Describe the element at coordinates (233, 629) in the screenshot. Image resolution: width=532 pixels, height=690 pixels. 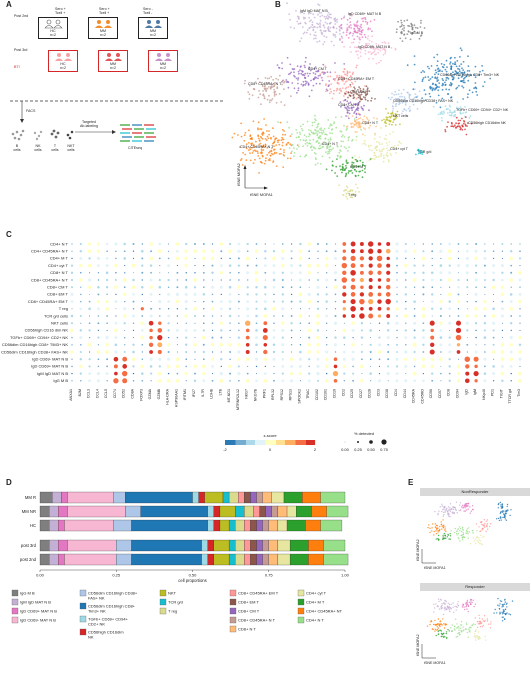
I see `legend-swatch` at that location.